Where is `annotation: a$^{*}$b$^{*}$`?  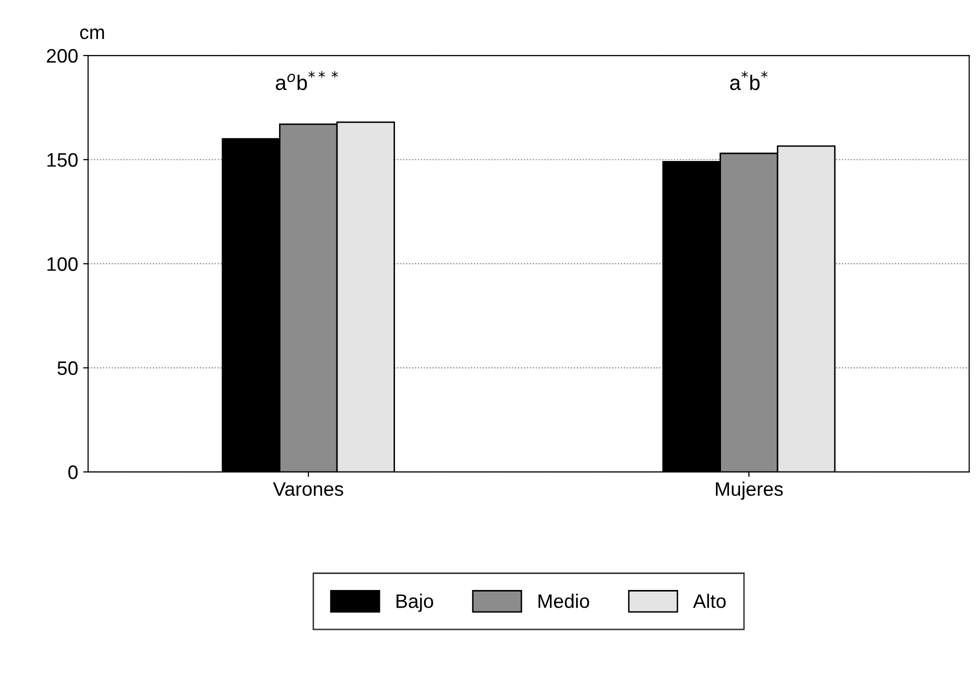
annotation: a$^{*}$b$^{*}$ is located at coordinates (749, 80).